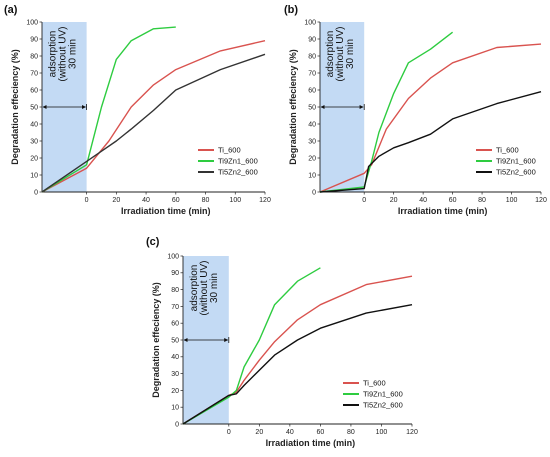 Image resolution: width=550 pixels, height=457 pixels. I want to click on panel-label: (b), so click(291, 10).